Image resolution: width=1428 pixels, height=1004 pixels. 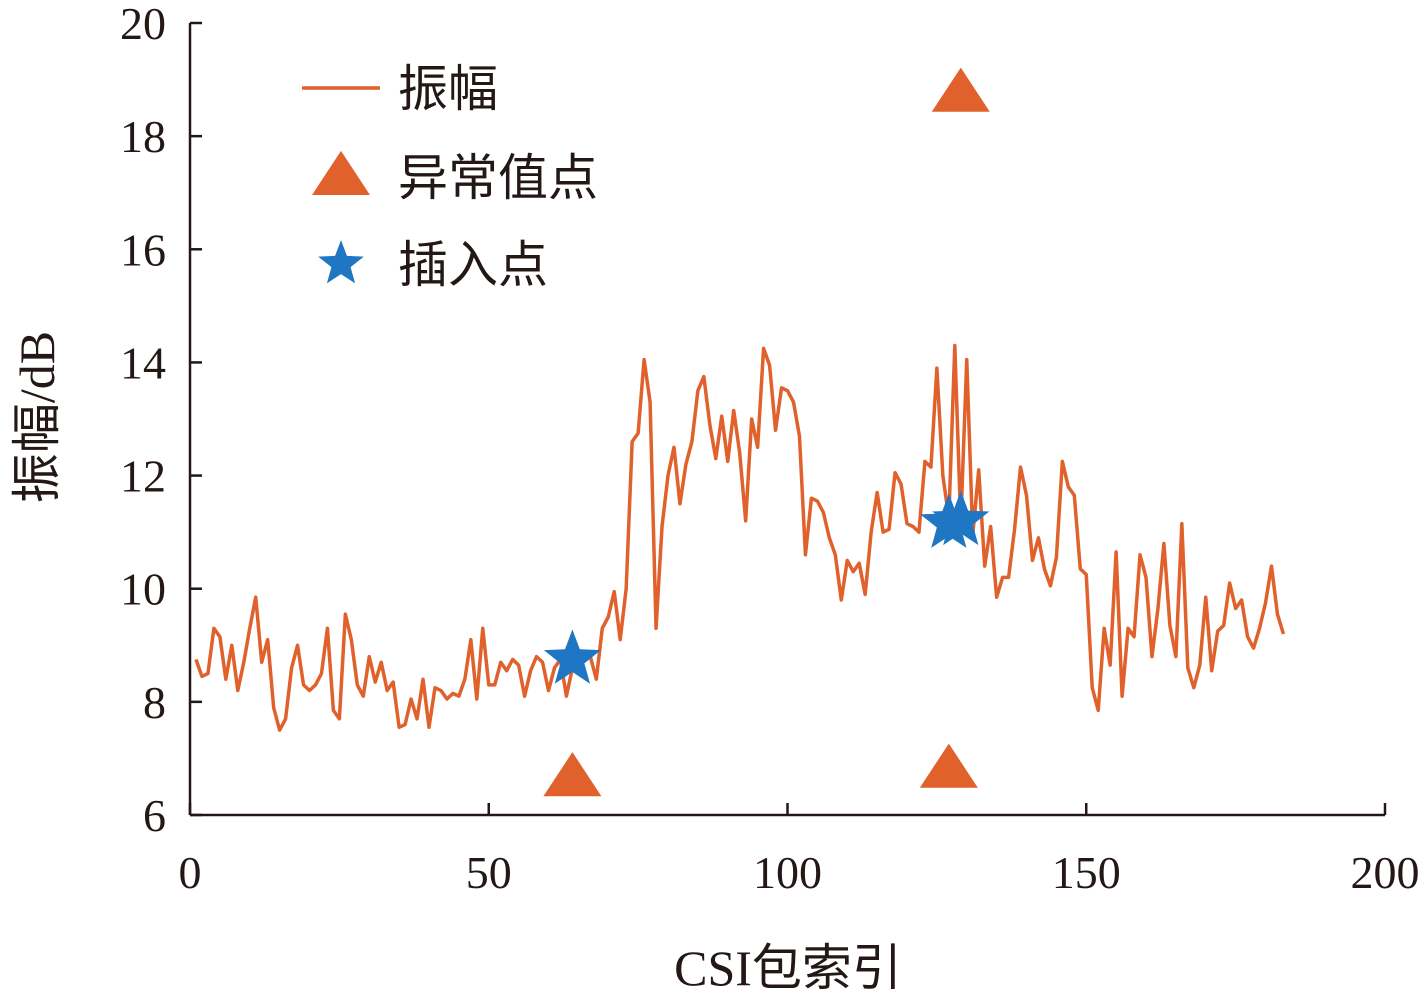 I want to click on y-tick-label: 14, so click(x=143, y=362).